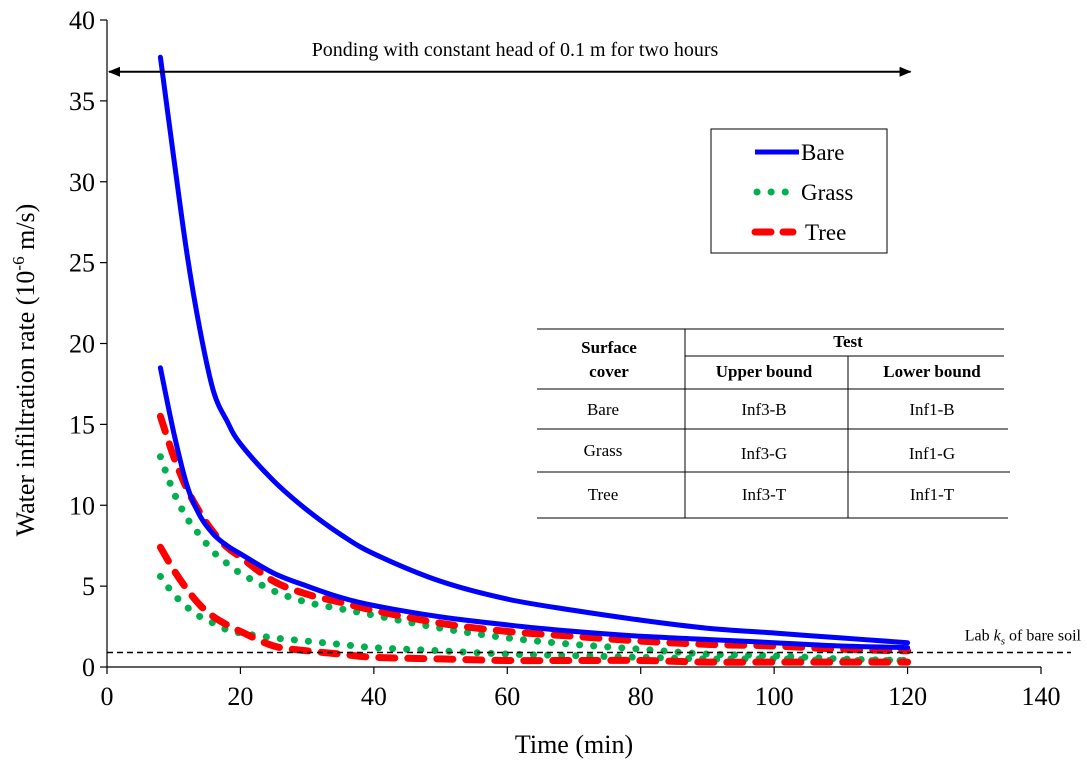 The image size is (1087, 765). I want to click on y-tick-label: 25, so click(82, 263).